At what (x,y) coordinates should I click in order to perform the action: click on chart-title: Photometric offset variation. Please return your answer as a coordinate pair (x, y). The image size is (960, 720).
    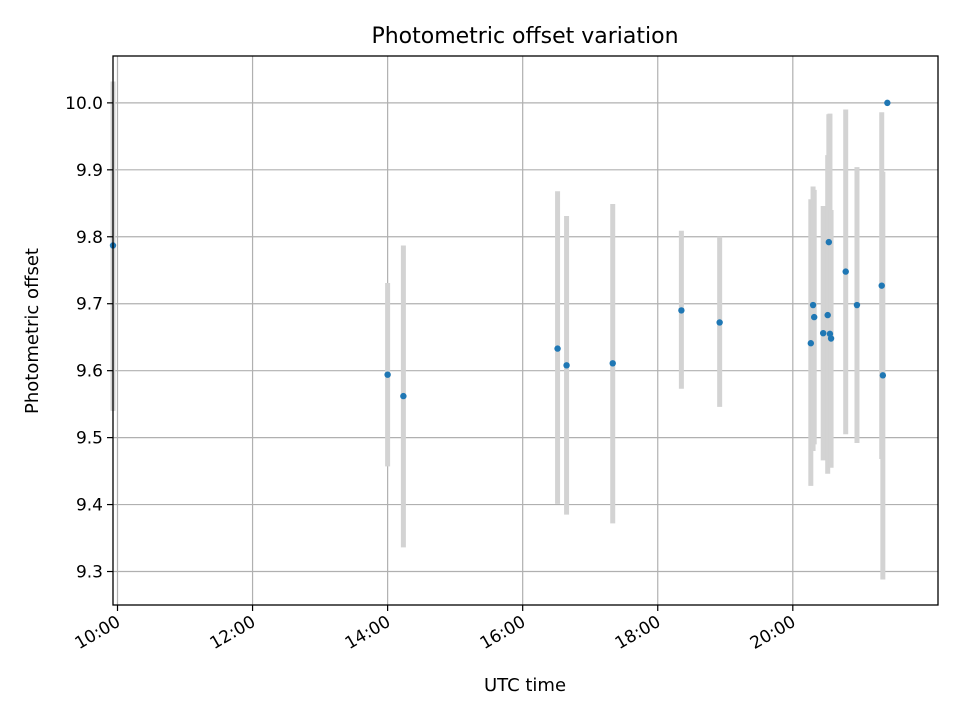
    Looking at the image, I should click on (524, 36).